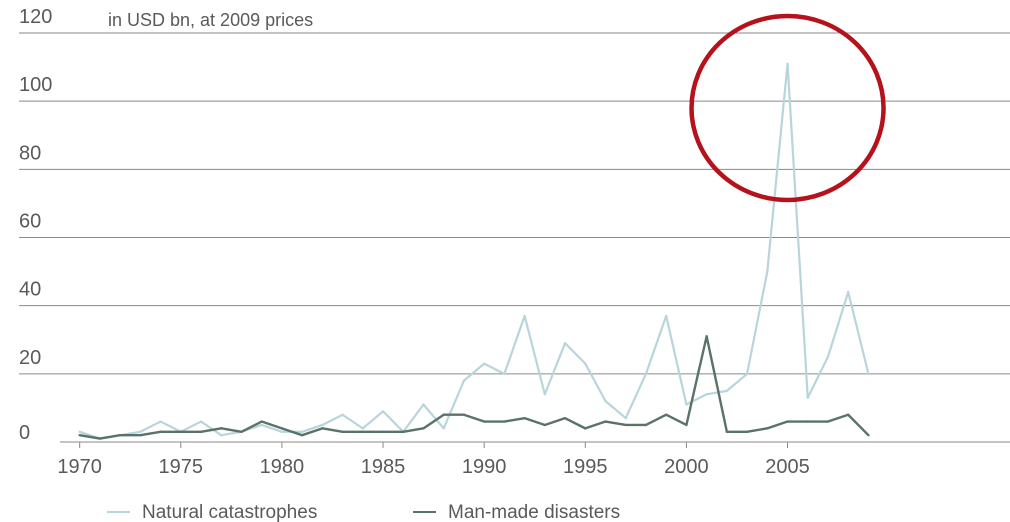 This screenshot has height=522, width=1010. What do you see at coordinates (79, 435) in the screenshot?
I see `data-point-man-made-disasters-1970` at bounding box center [79, 435].